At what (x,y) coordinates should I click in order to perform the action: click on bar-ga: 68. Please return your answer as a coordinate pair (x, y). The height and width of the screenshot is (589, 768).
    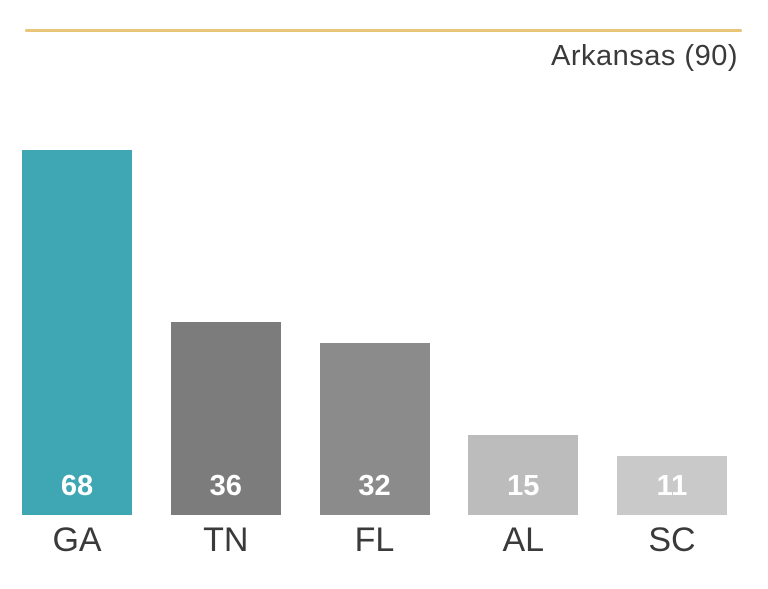
    Looking at the image, I should click on (77, 332).